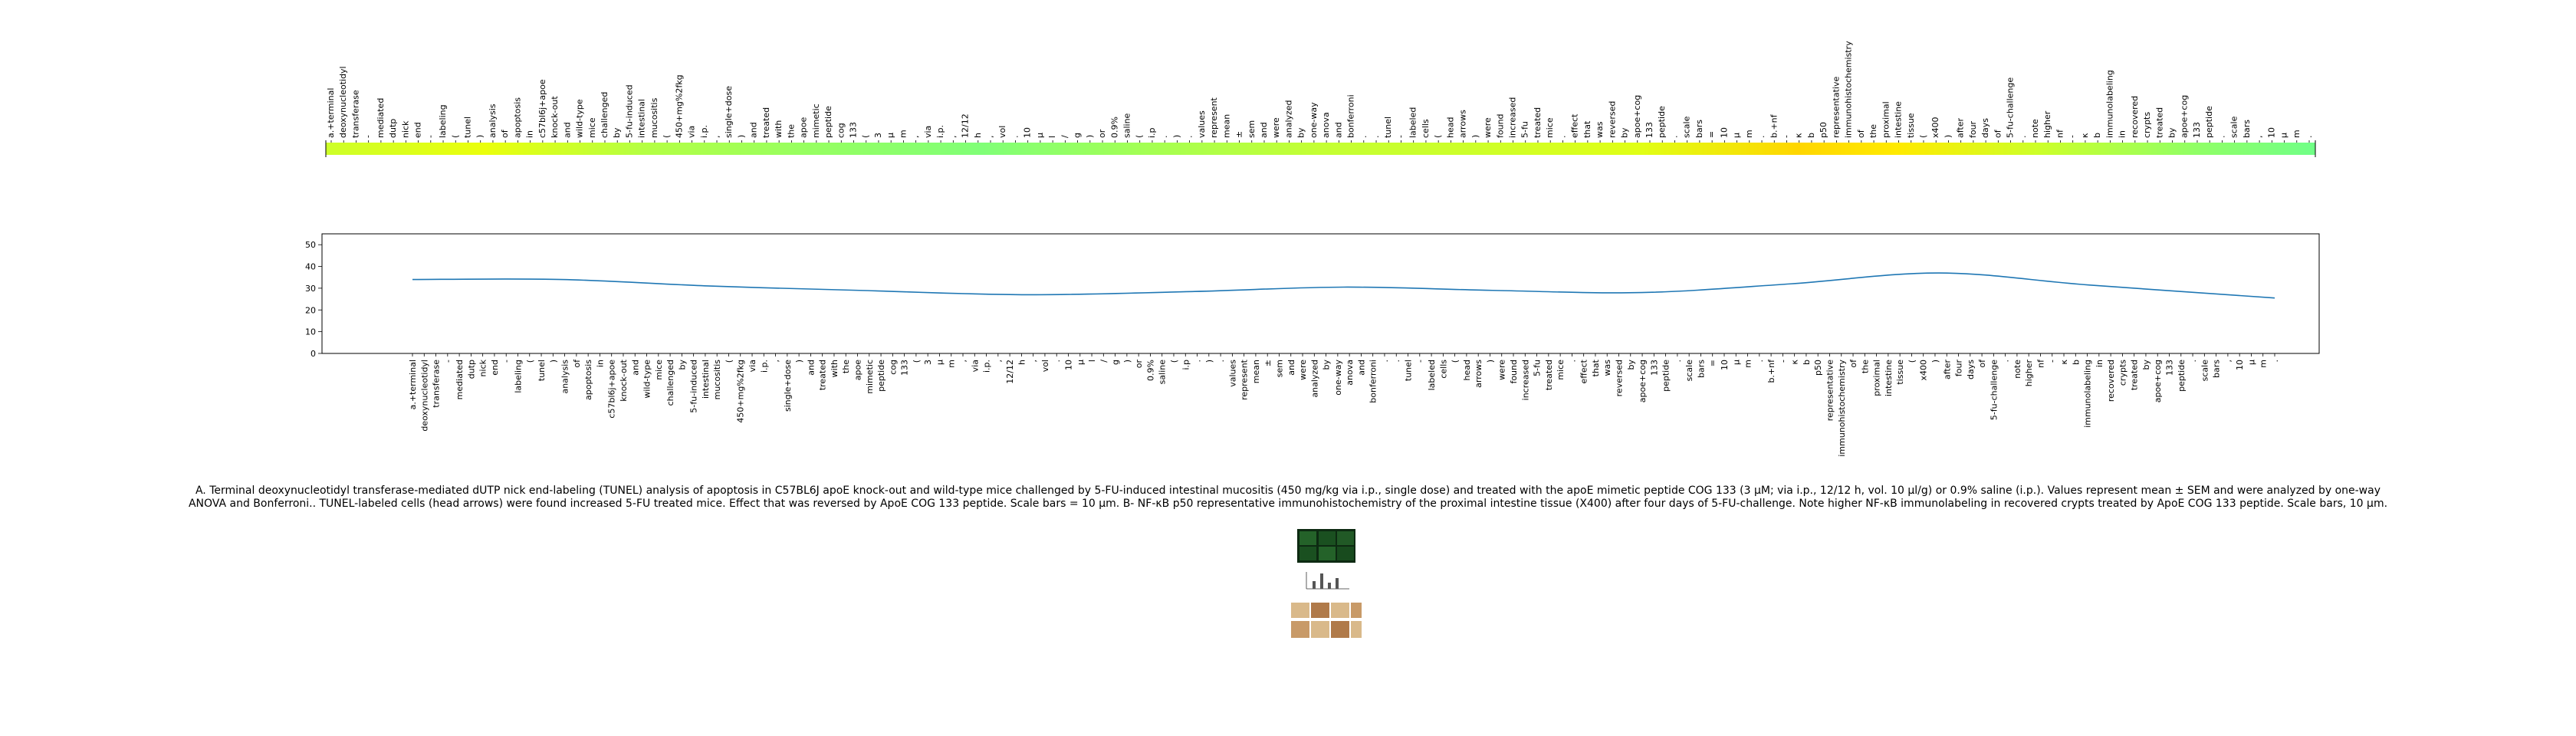  Describe the element at coordinates (2097, 136) in the screenshot. I see `heatmap-tick-label: b` at that location.